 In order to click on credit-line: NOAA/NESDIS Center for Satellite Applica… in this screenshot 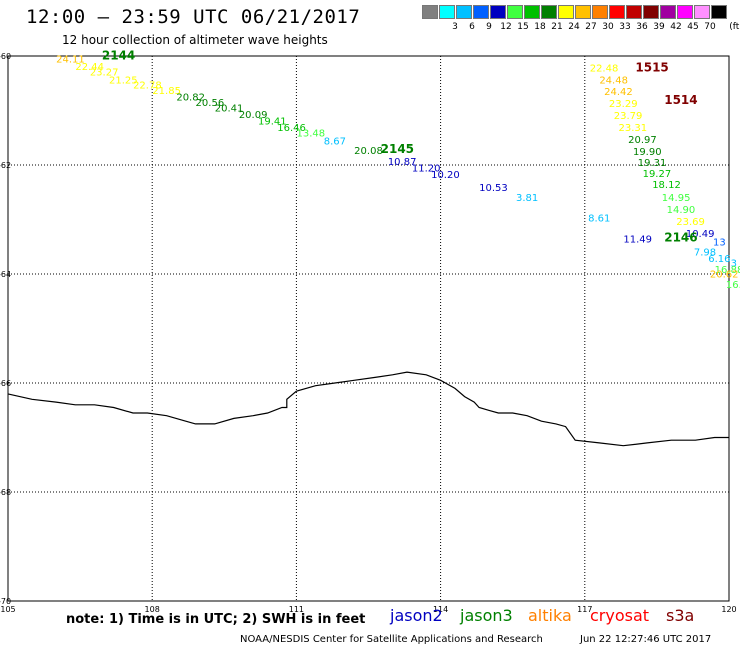, I will do `click(391, 639)`.